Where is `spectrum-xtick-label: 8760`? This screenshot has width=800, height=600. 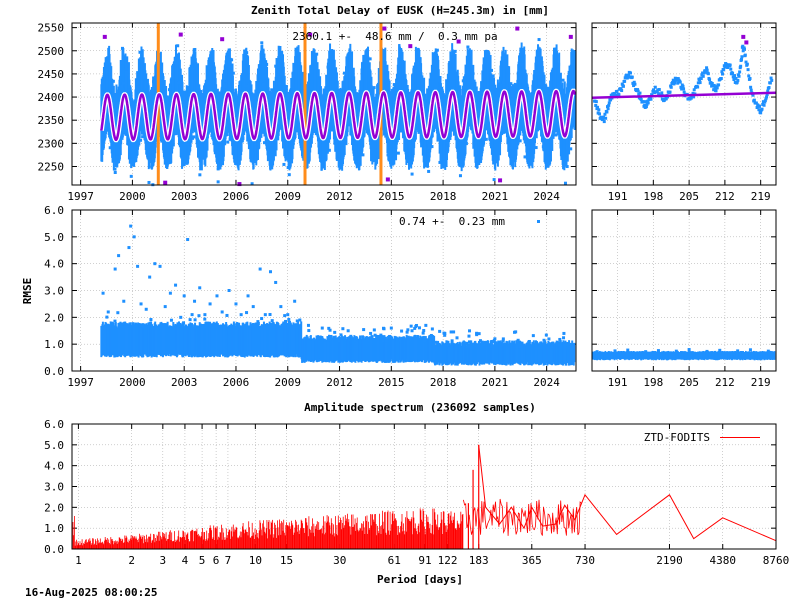 spectrum-xtick-label: 8760 is located at coordinates (776, 560).